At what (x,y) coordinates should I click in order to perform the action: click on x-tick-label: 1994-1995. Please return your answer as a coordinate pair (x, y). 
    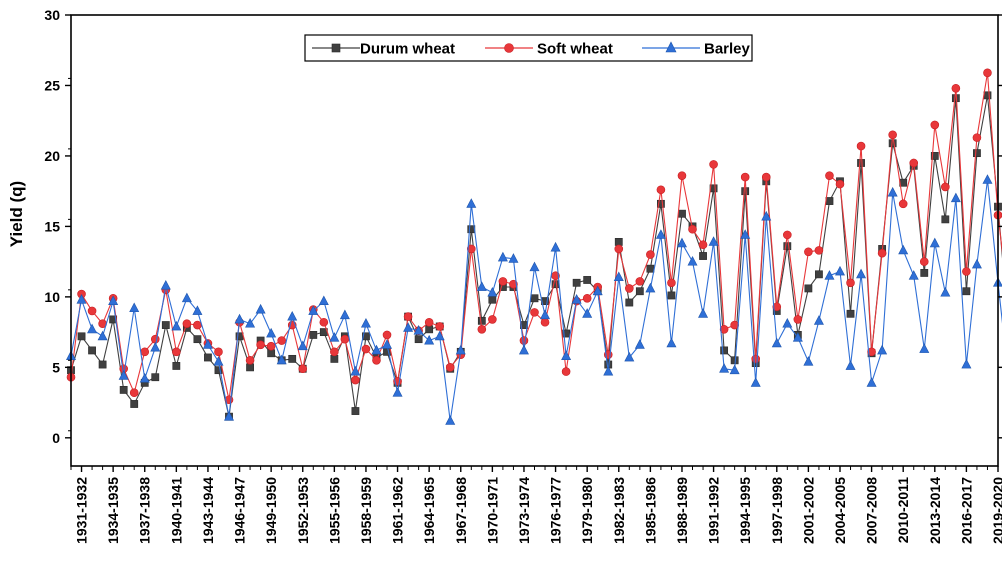
    Looking at the image, I should click on (745, 510).